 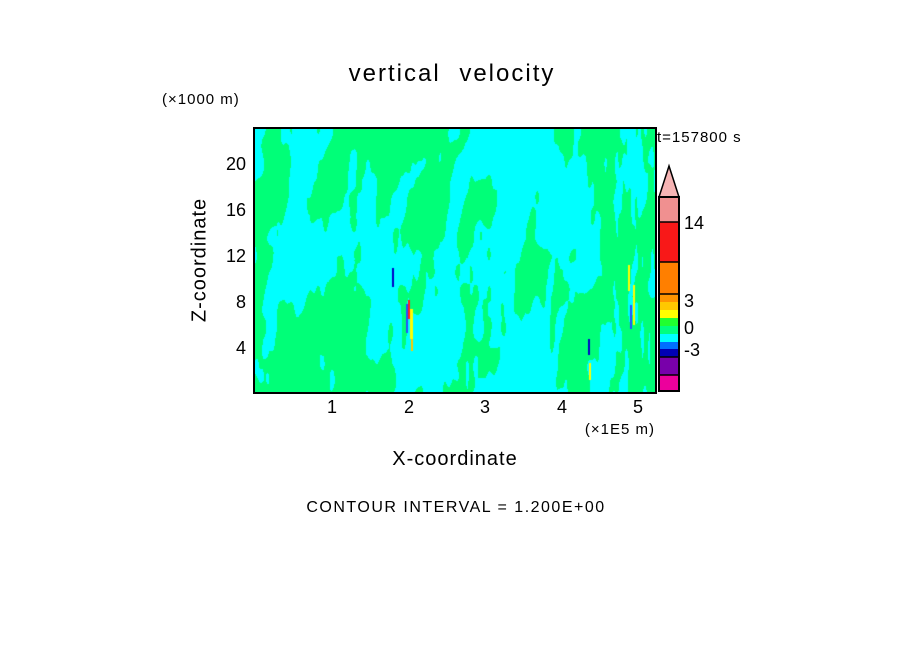 What do you see at coordinates (235, 164) in the screenshot?
I see `y-tick-label: 20` at bounding box center [235, 164].